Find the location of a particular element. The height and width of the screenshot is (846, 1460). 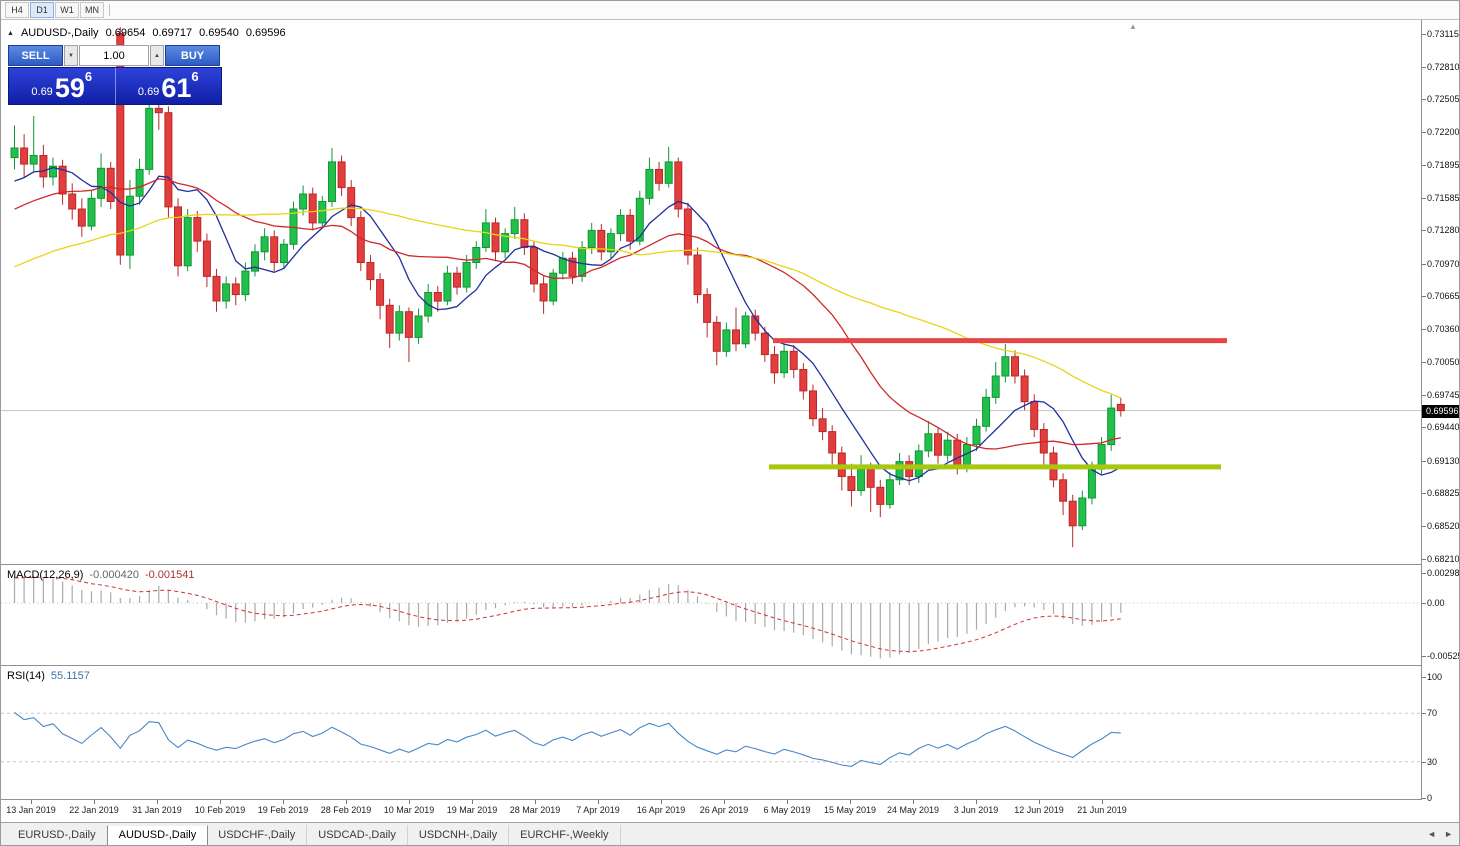

rsi-label: RSI(14) 55.1157 is located at coordinates (48, 676).